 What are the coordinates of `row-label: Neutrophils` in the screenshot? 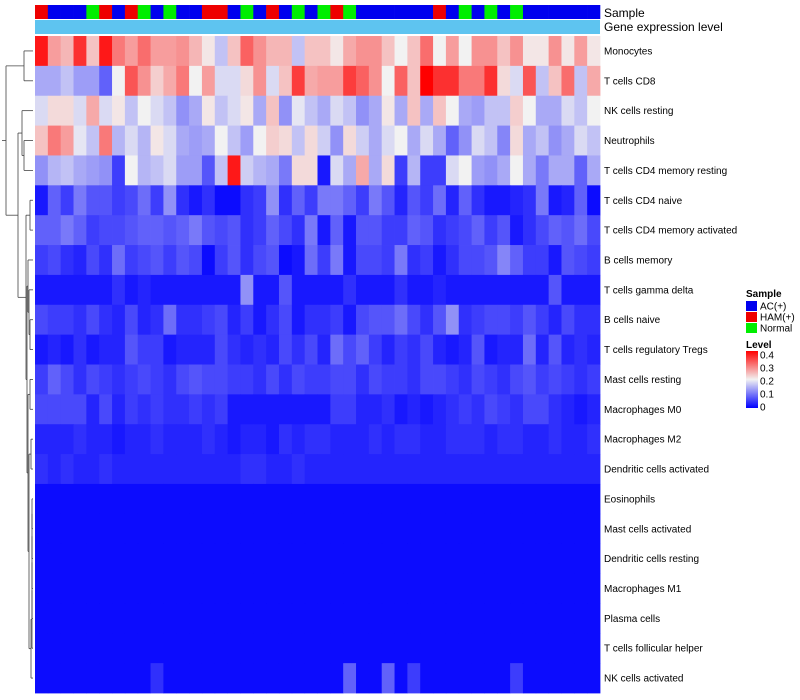 It's located at (629, 141).